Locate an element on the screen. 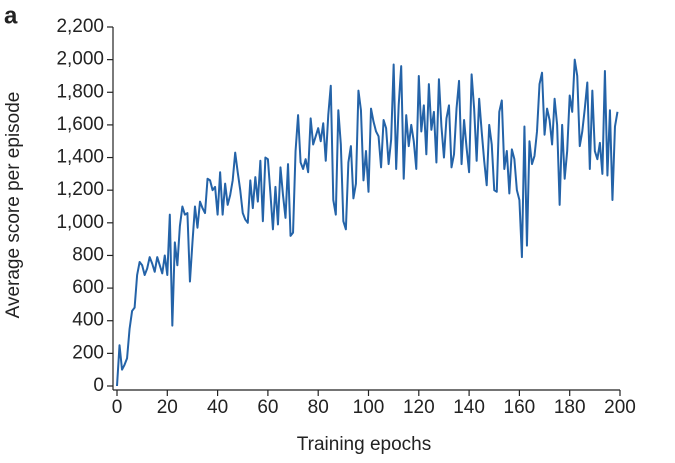  x-tick-label: 20 is located at coordinates (167, 407).